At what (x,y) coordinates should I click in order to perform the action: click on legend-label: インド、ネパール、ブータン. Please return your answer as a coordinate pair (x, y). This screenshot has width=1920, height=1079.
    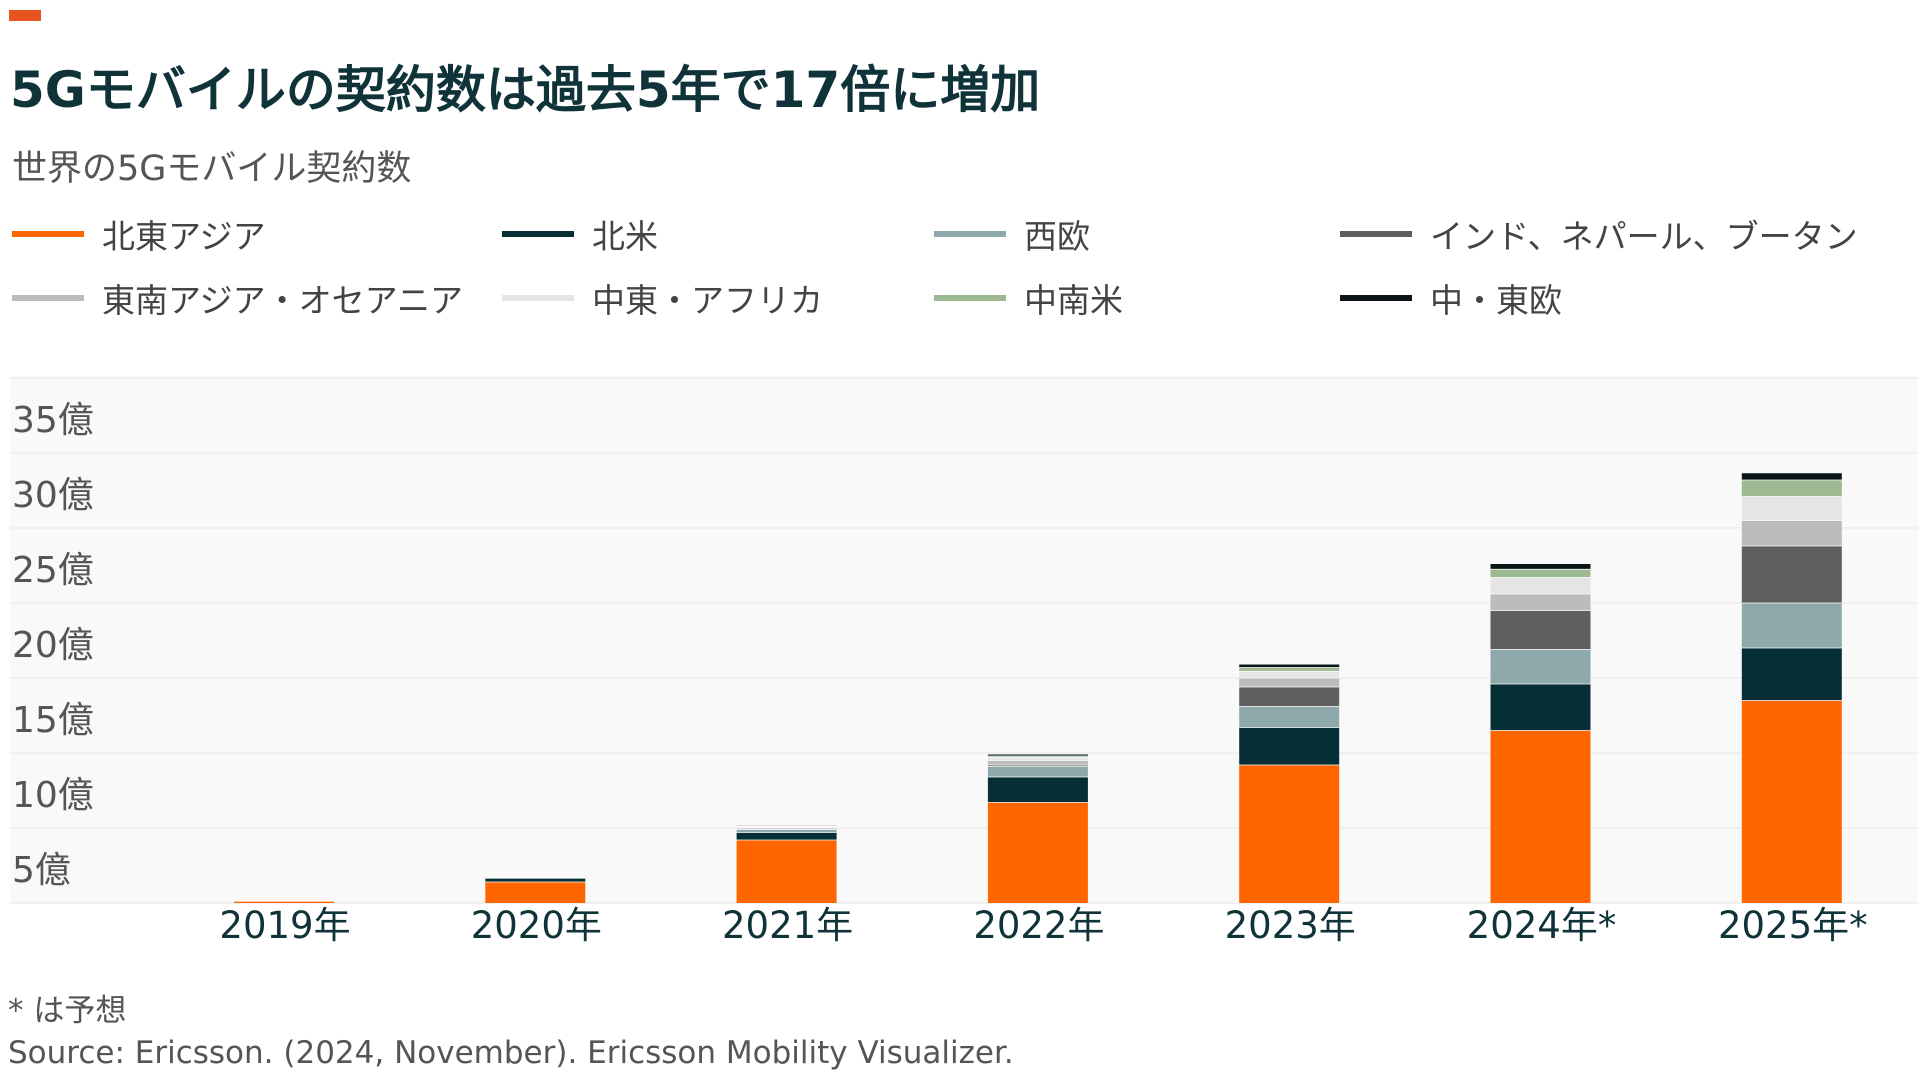
    Looking at the image, I should click on (1644, 236).